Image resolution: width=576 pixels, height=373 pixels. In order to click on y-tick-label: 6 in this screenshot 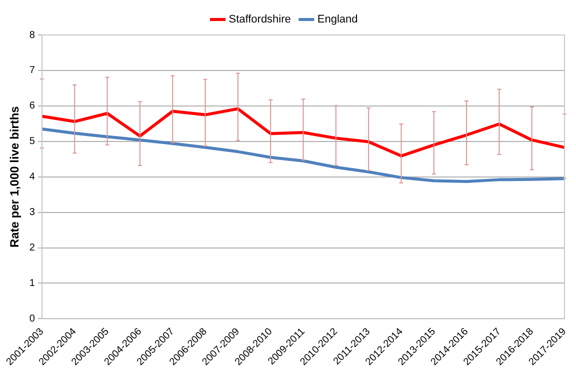, I will do `click(32, 106)`.